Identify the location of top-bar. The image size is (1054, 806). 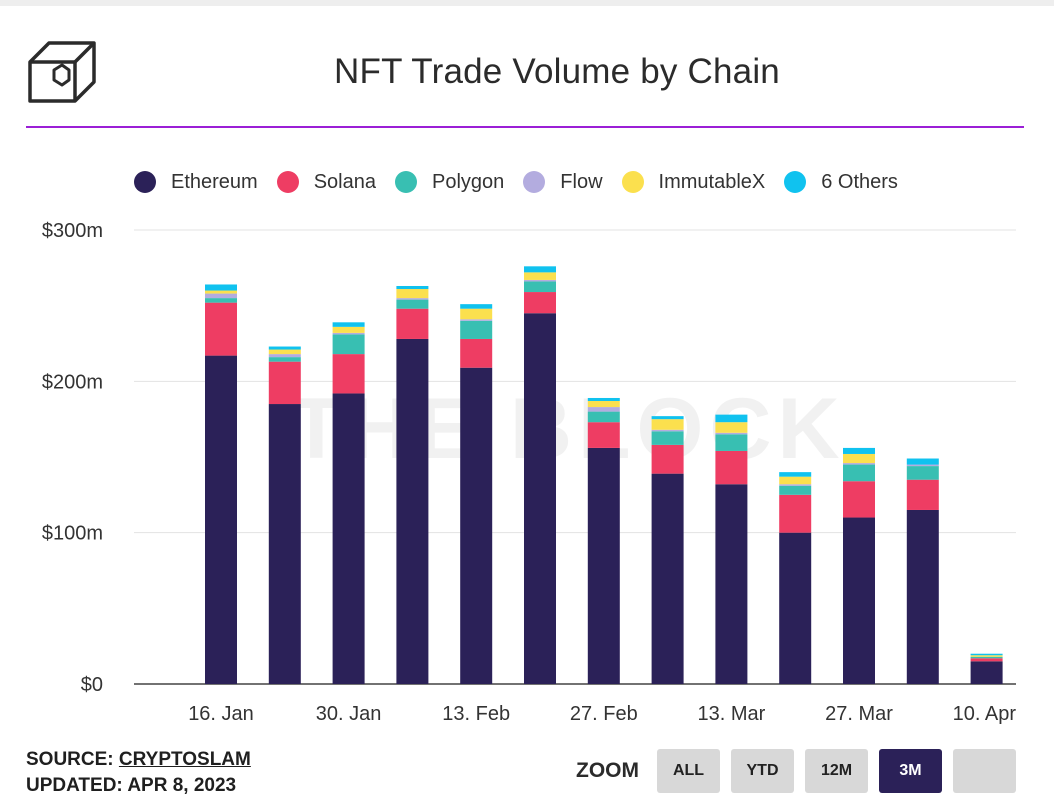
(527, 3).